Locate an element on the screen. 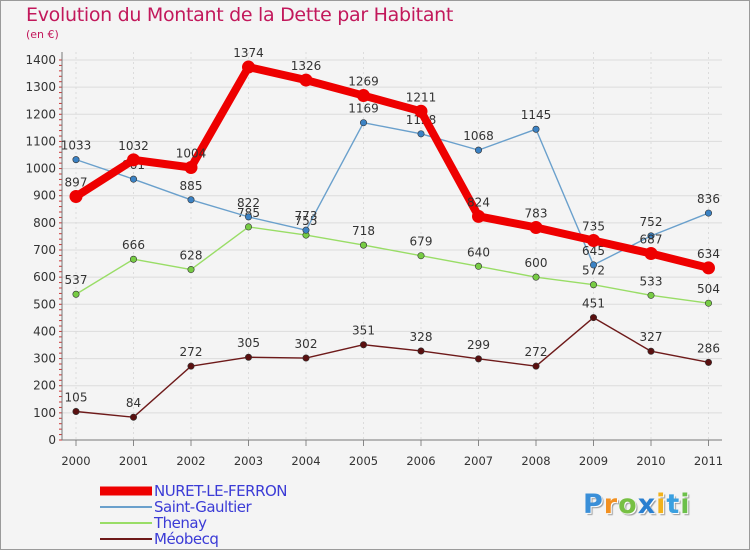 This screenshot has width=750, height=550. point-m-obecq-2002 is located at coordinates (191, 366).